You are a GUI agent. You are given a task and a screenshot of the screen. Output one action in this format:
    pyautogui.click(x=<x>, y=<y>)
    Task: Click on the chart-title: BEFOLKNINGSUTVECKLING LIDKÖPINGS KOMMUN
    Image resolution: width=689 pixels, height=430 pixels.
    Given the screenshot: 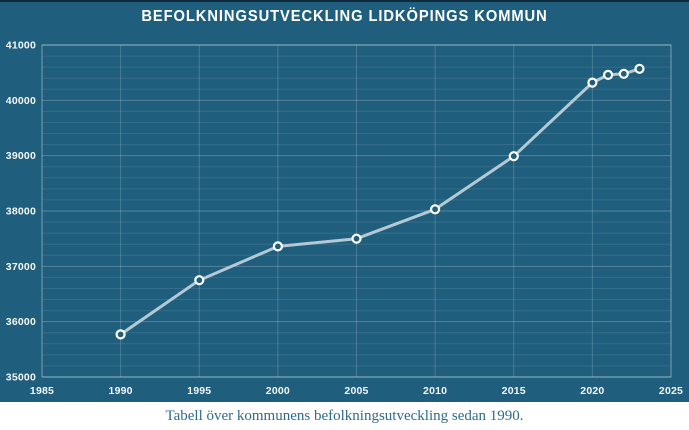 What is the action you would take?
    pyautogui.click(x=344, y=16)
    